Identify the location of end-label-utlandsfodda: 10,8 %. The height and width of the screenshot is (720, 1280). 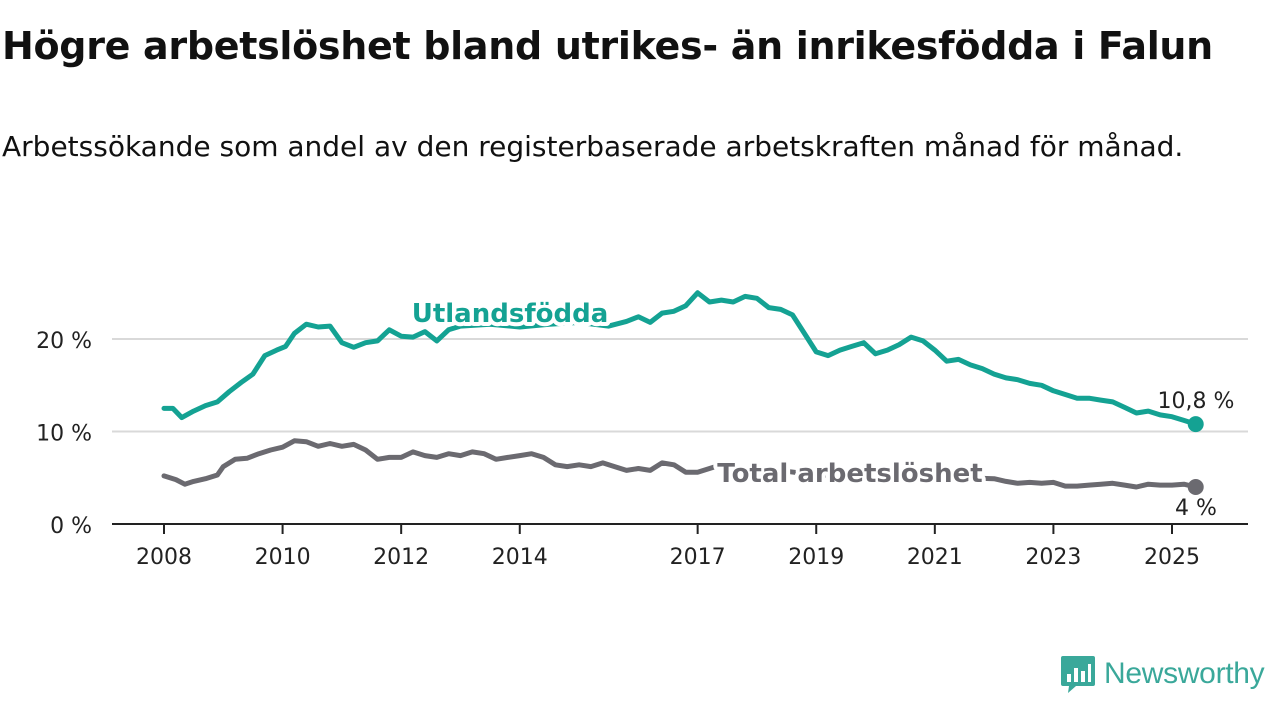
(1196, 401).